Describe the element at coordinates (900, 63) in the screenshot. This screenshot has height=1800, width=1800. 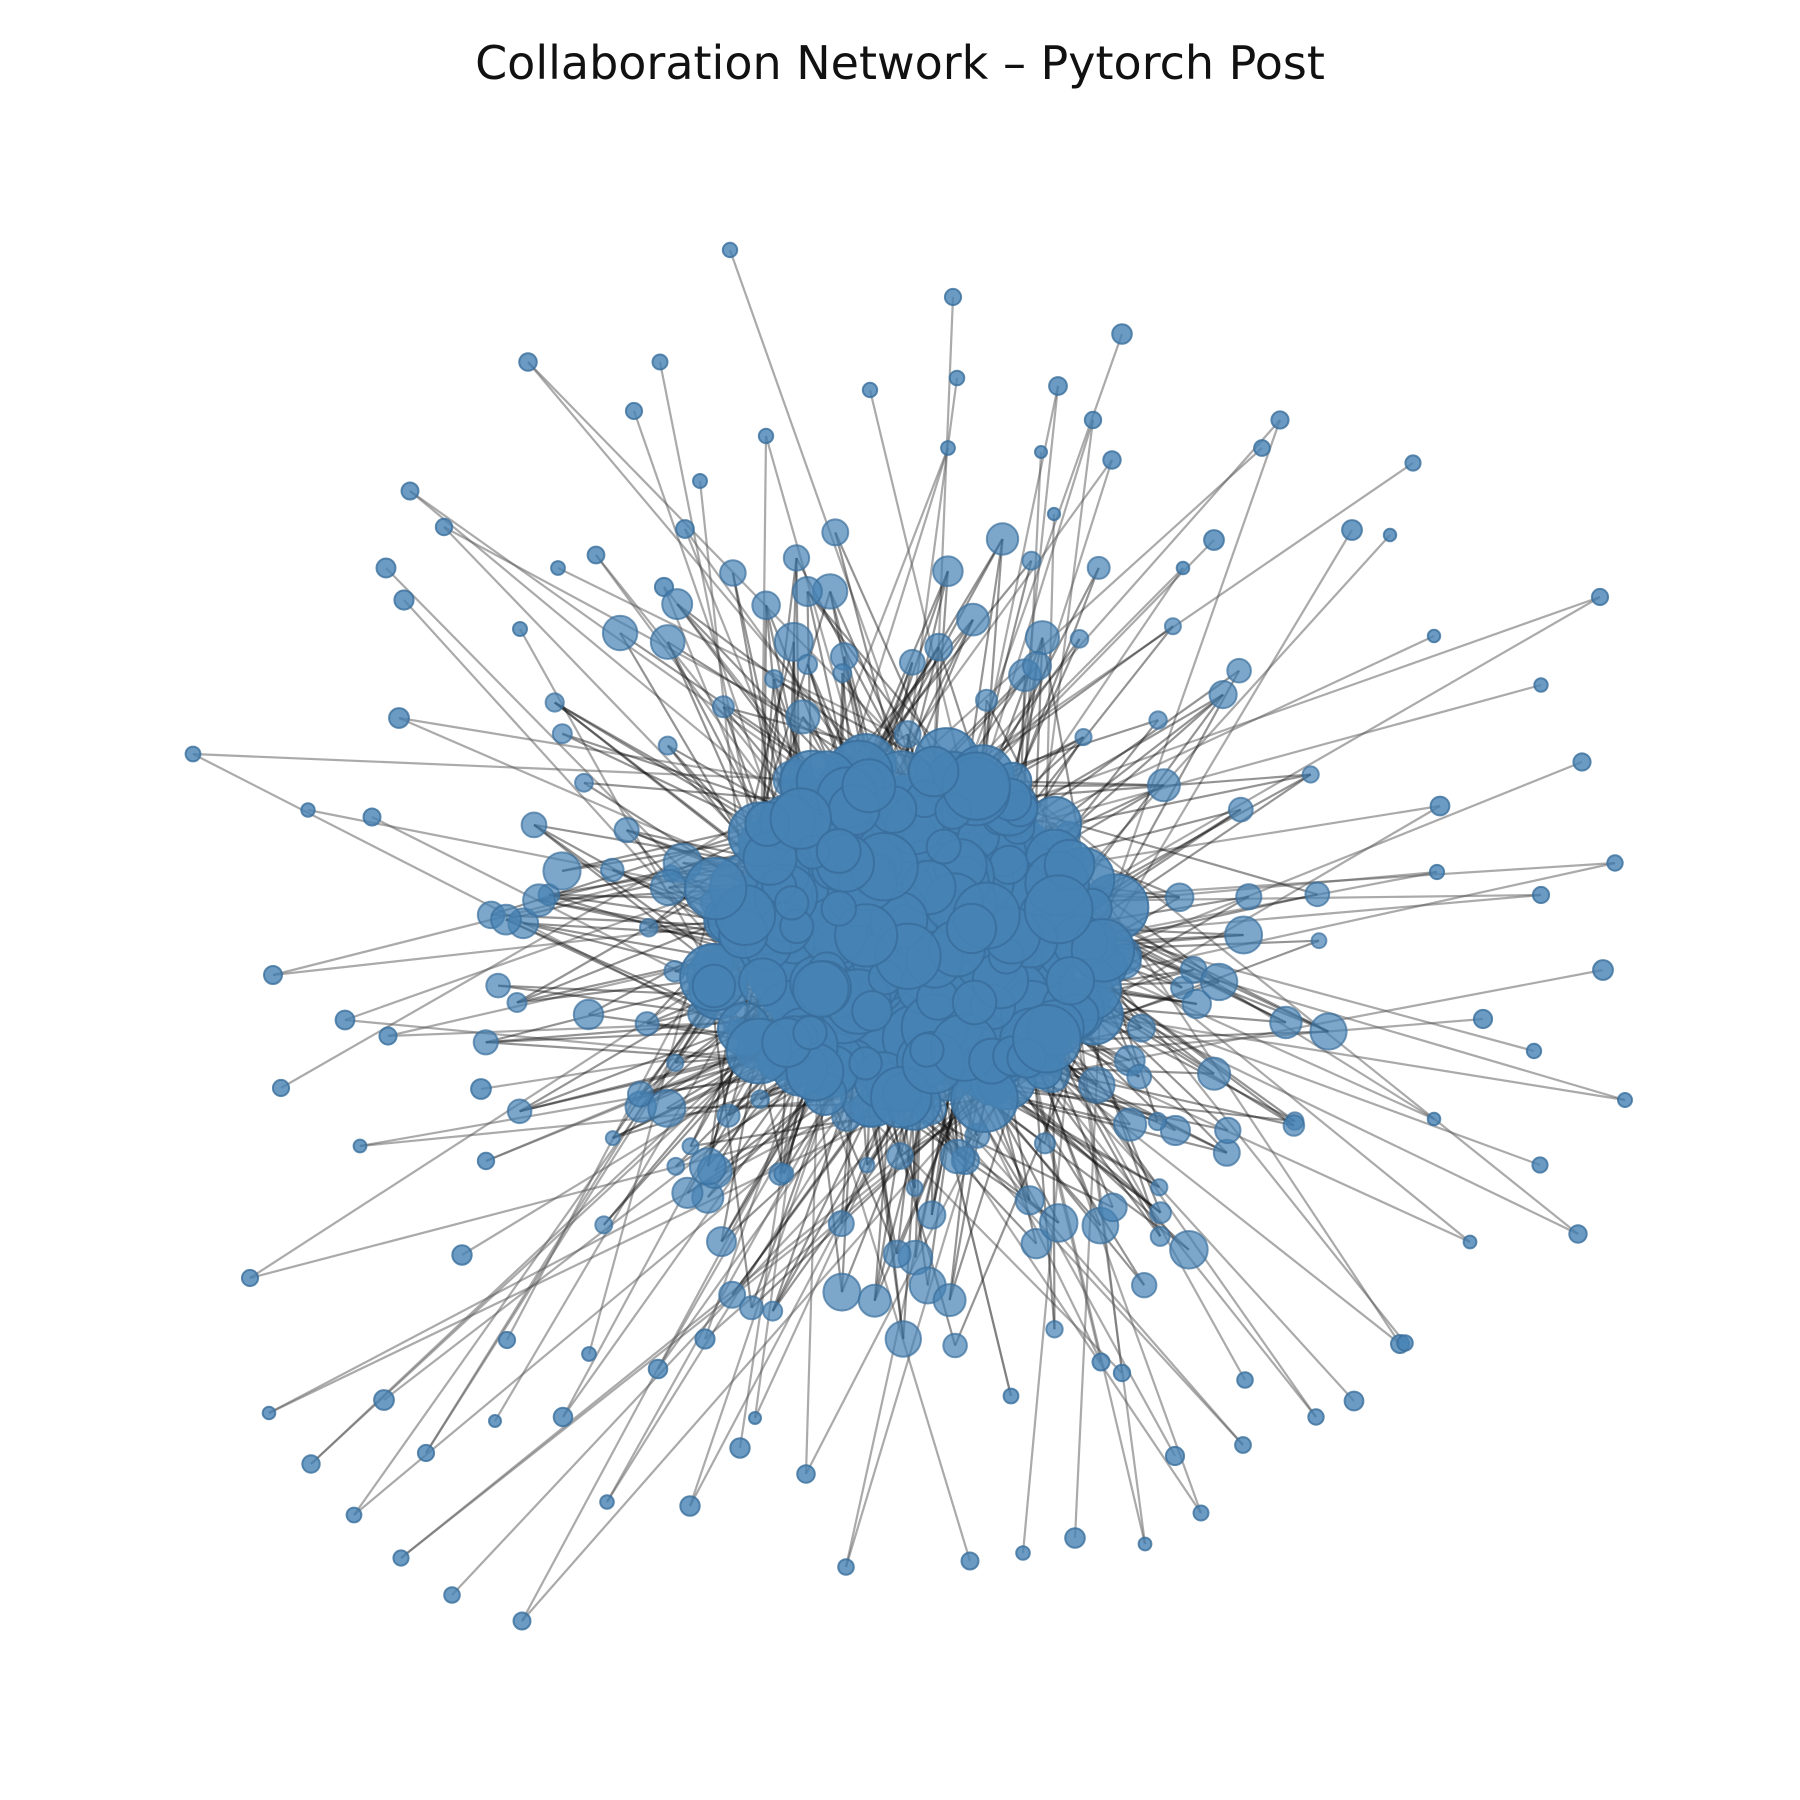
I see `chart-title: Collaboration Network – Pytorch Post` at that location.